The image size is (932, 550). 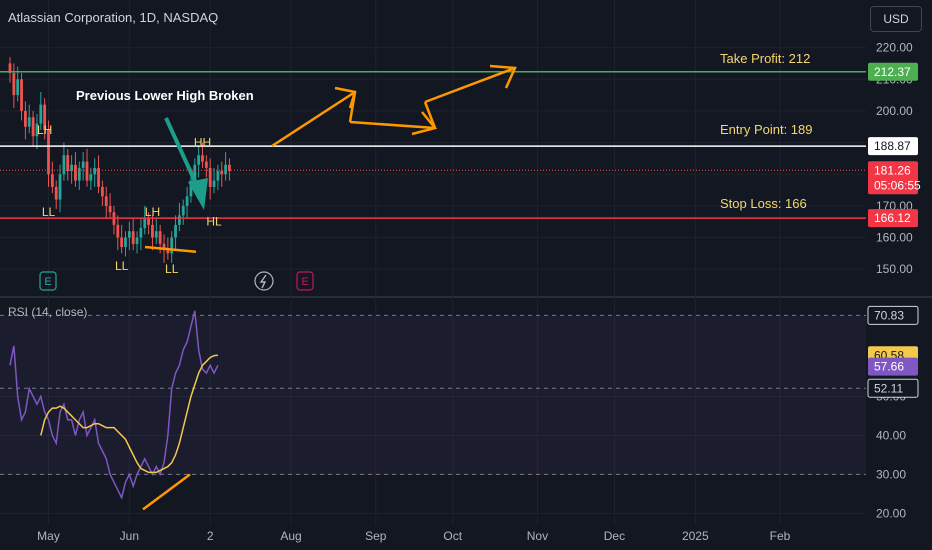 What do you see at coordinates (166, 492) in the screenshot?
I see `divergence-line-rsi` at bounding box center [166, 492].